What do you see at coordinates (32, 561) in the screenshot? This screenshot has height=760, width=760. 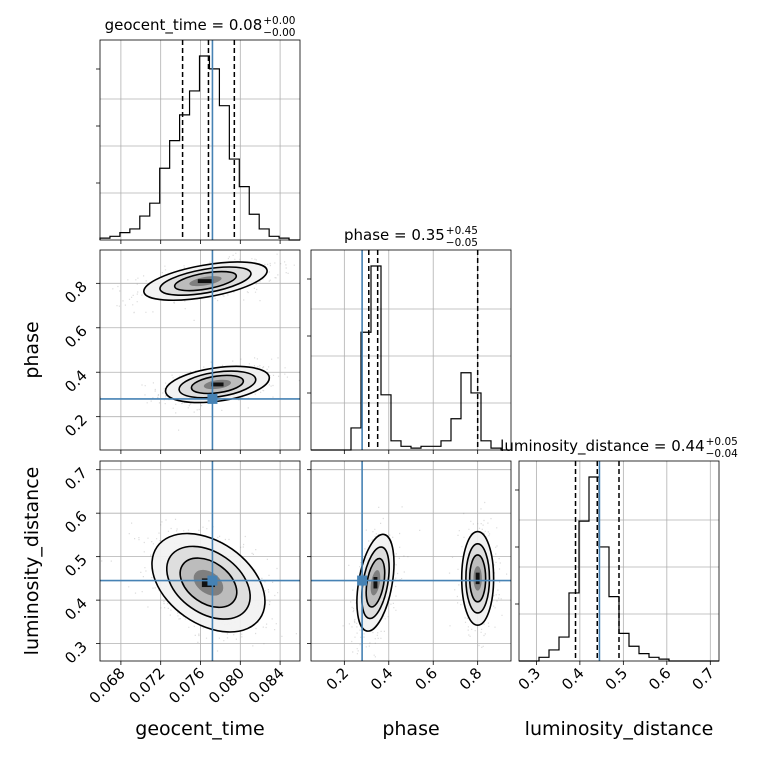 I see `y-axis-label-luminosity_distance: luminosity_distance` at bounding box center [32, 561].